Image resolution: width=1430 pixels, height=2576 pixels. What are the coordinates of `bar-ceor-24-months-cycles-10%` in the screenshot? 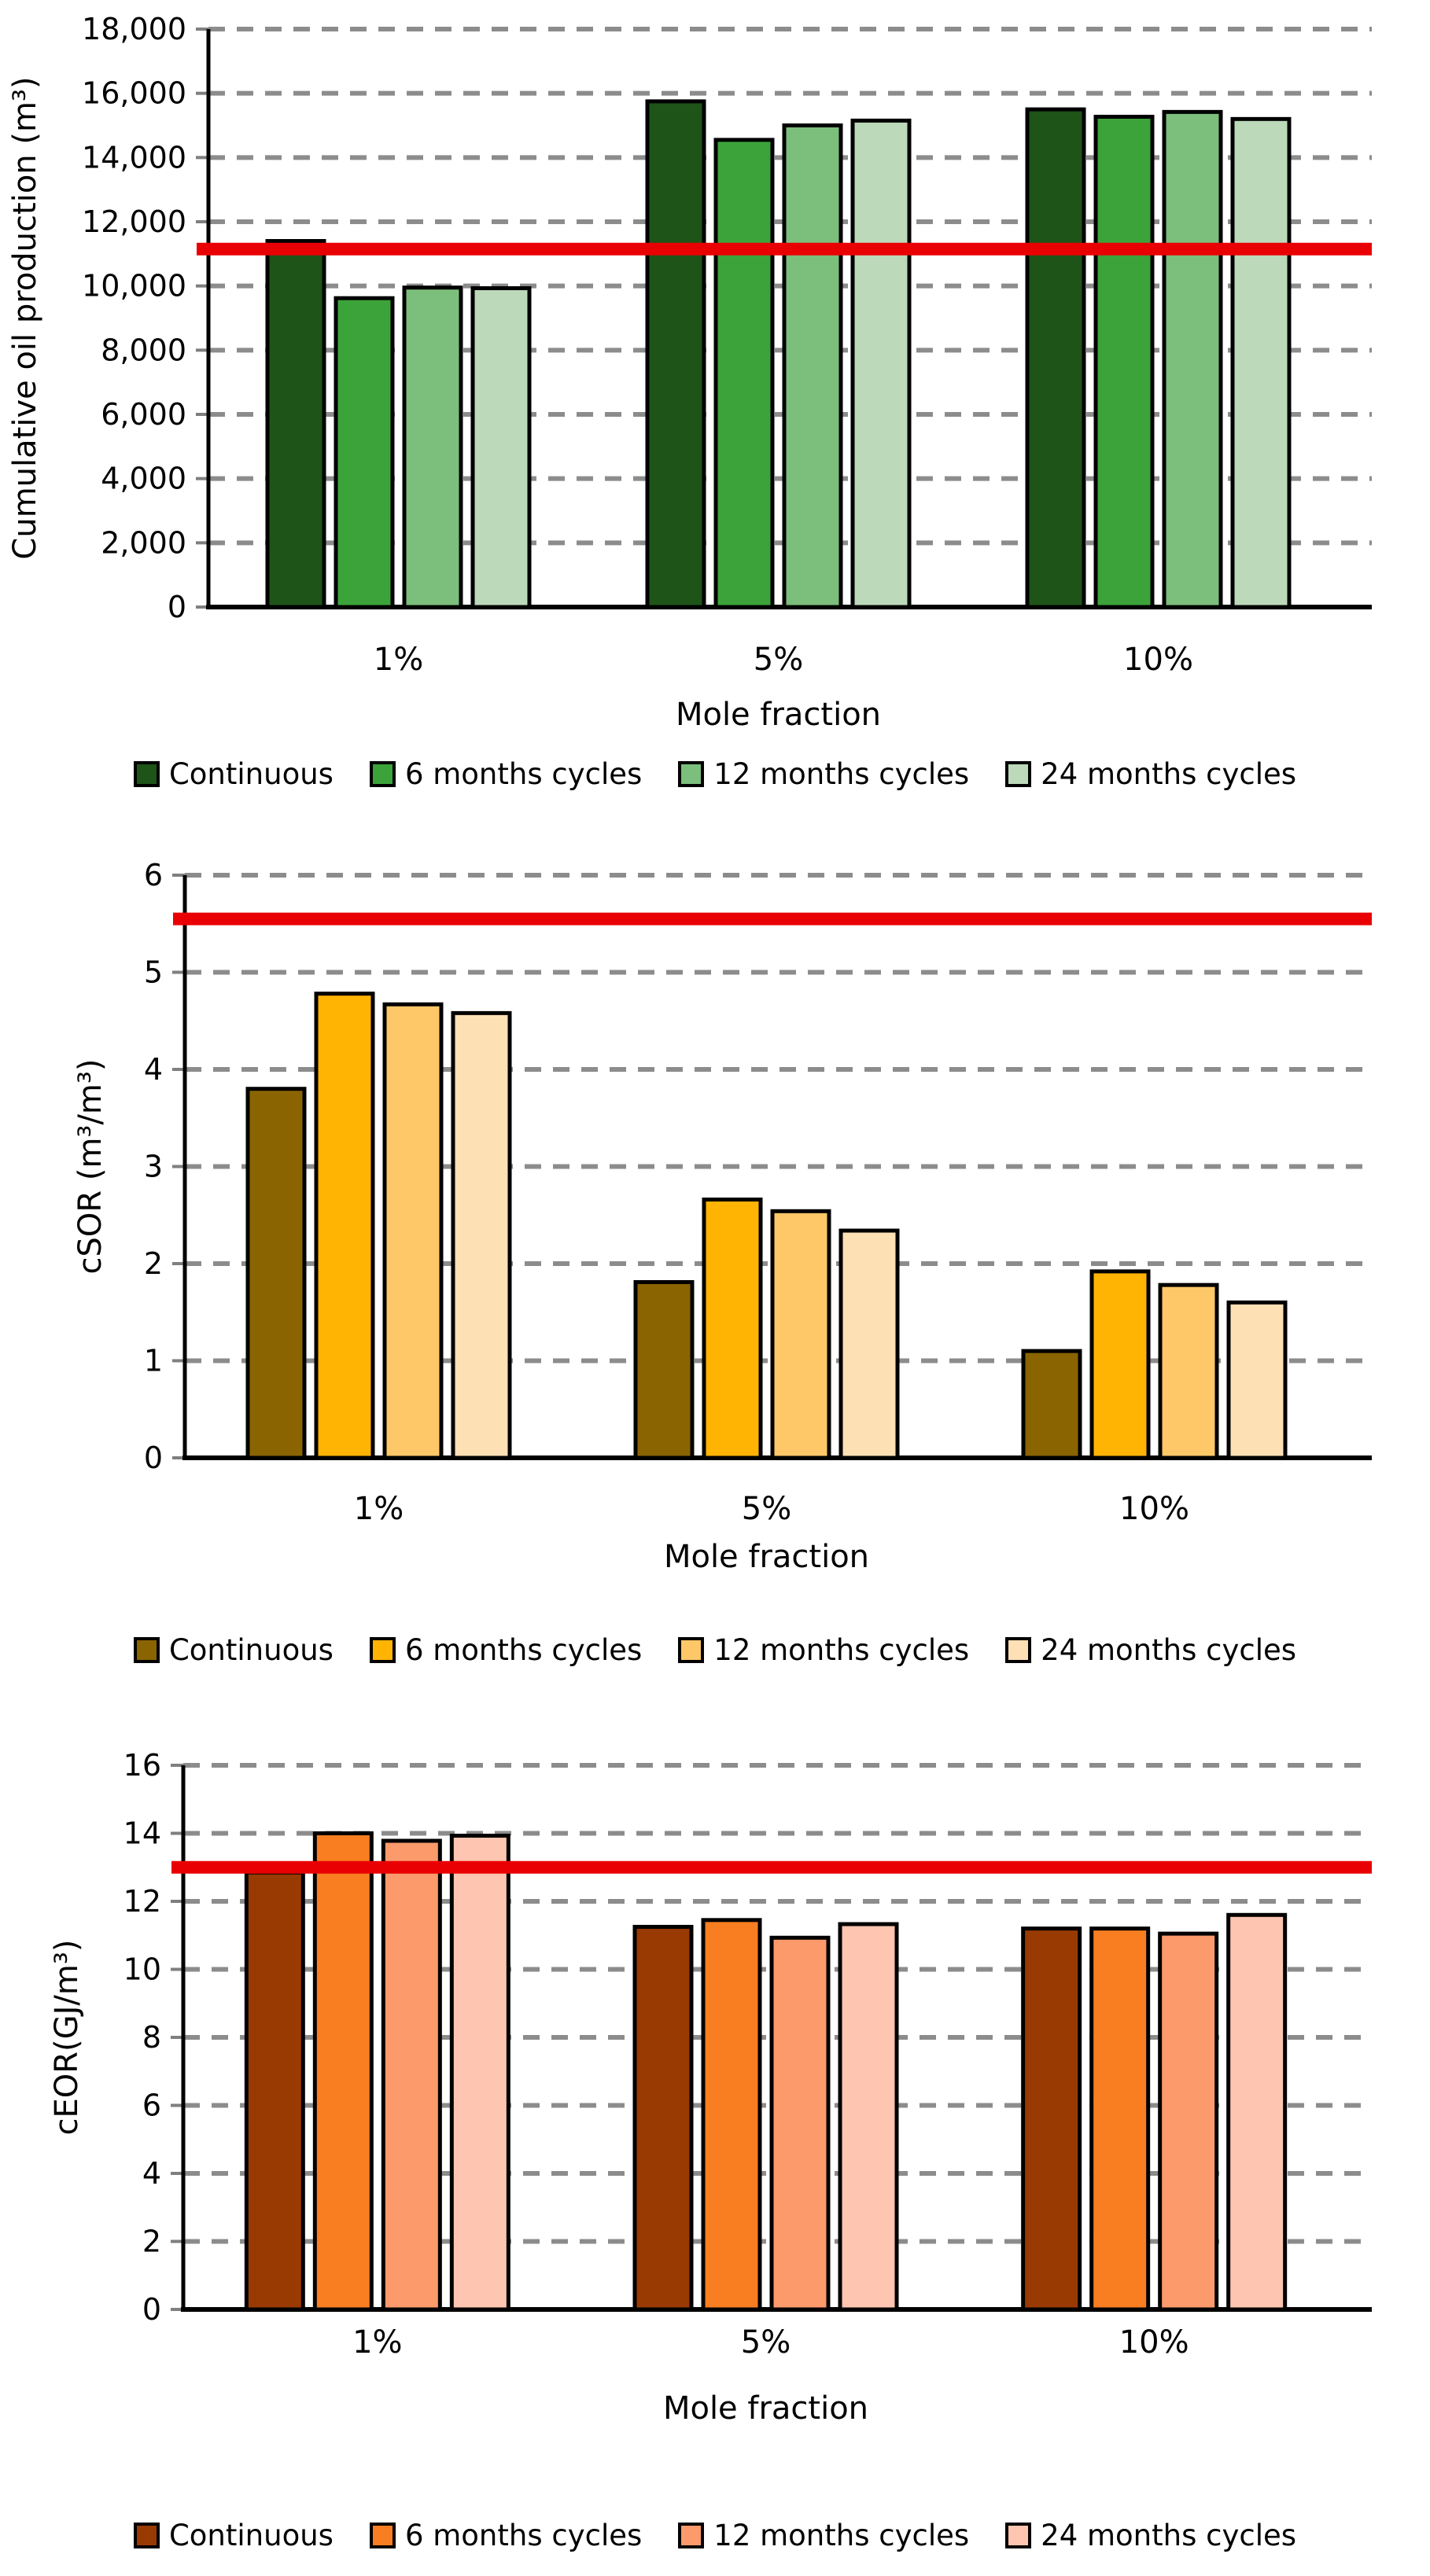 It's located at (1257, 2112).